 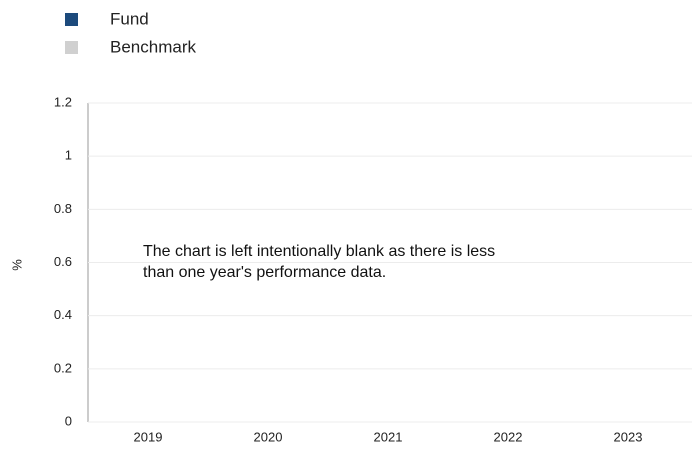 What do you see at coordinates (63, 101) in the screenshot?
I see `y-tick-label: 1.2` at bounding box center [63, 101].